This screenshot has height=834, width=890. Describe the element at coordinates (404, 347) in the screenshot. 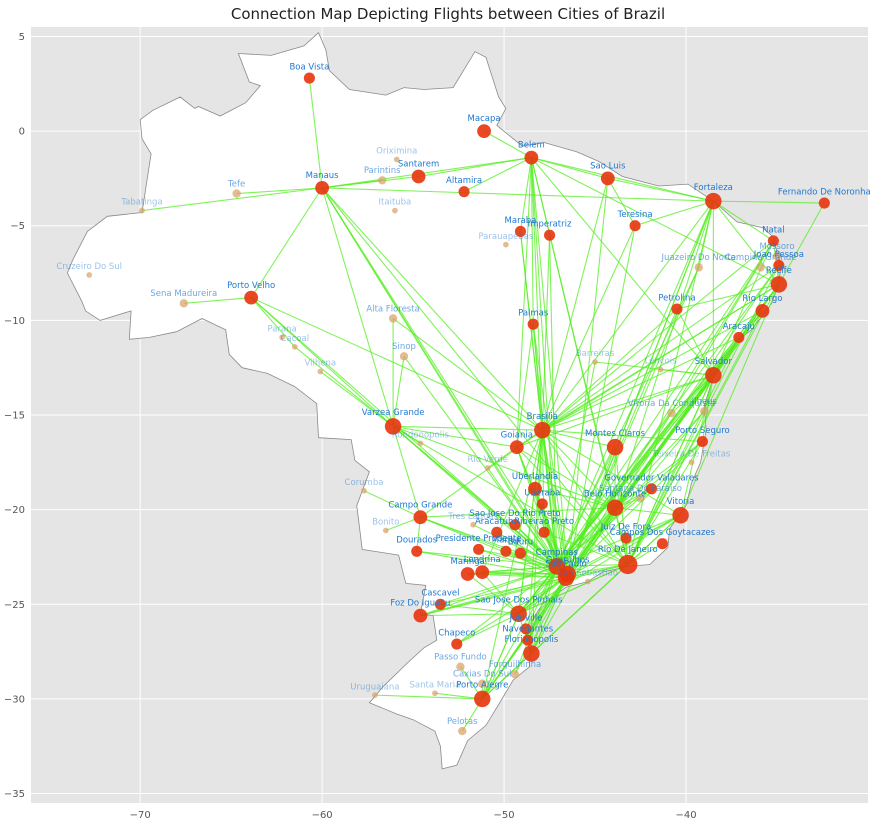

I see `city-label: Sinop` at that location.